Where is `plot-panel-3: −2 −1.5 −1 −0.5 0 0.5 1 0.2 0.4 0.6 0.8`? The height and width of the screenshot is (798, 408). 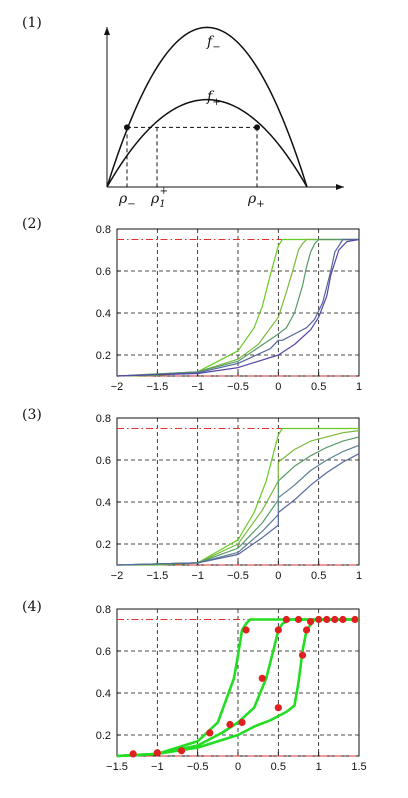
plot-panel-3: −2 −1.5 −1 −0.5 0 0.5 1 0.2 0.4 0.6 0.8 is located at coordinates (229, 497).